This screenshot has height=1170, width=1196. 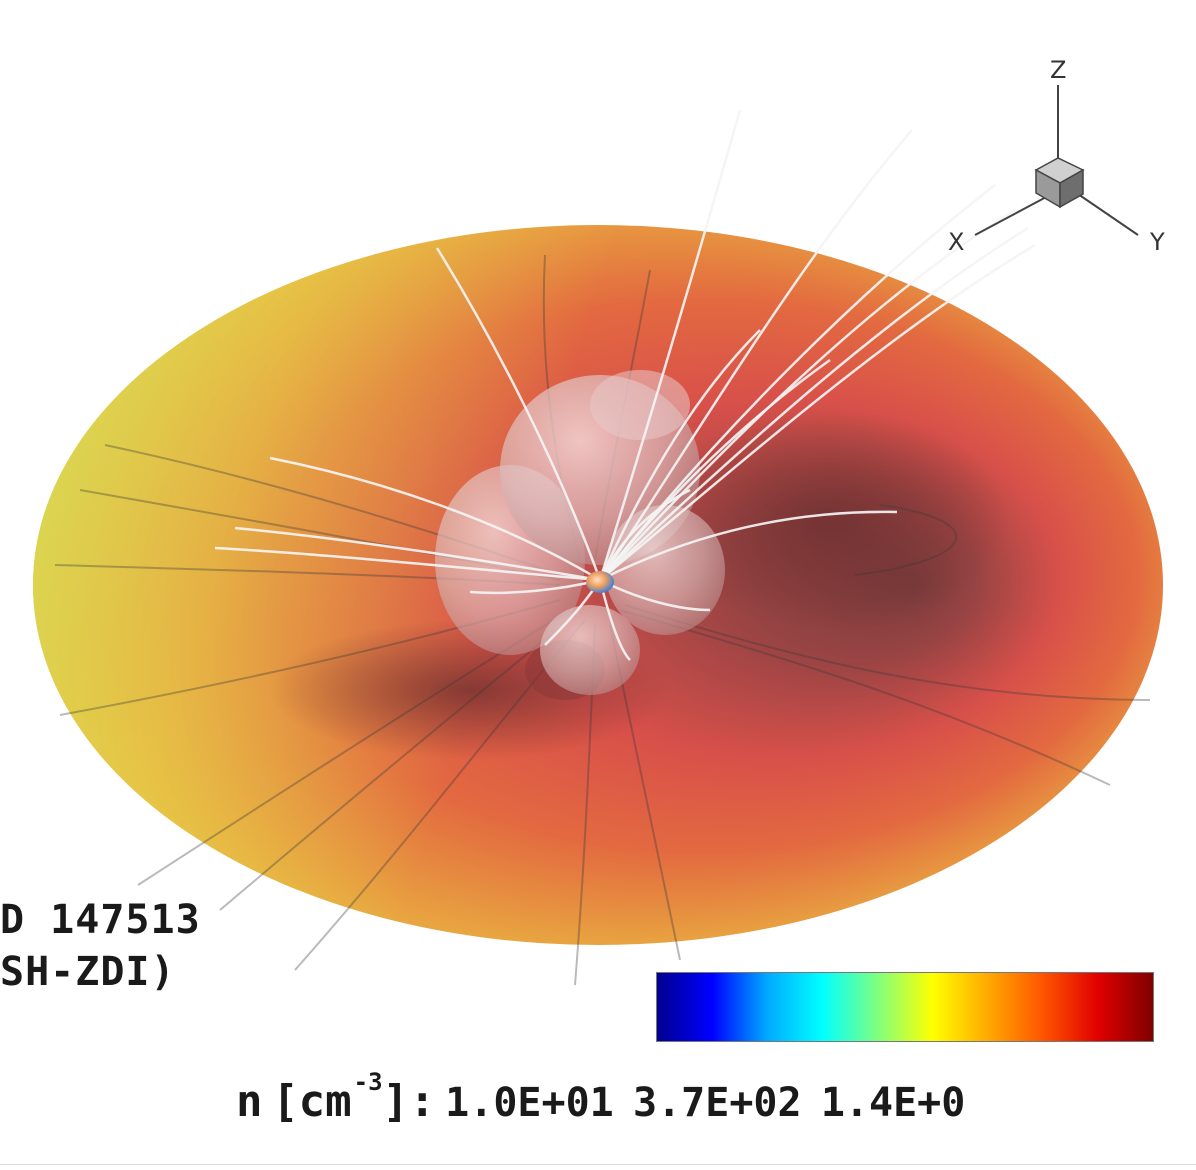 What do you see at coordinates (100, 920) in the screenshot?
I see `caption-star-name: D 147513` at bounding box center [100, 920].